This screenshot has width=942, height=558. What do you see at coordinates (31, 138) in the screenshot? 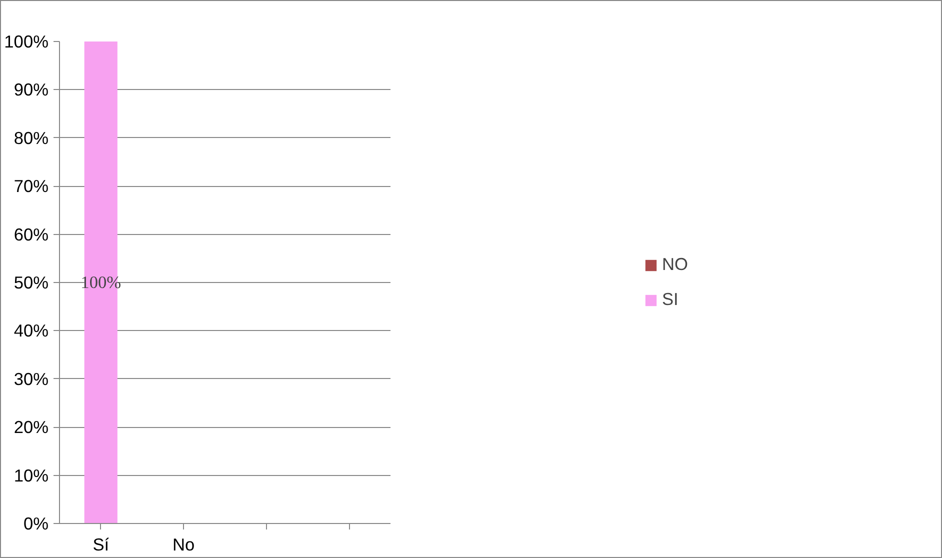
I see `y-tick-label: 80%` at bounding box center [31, 138].